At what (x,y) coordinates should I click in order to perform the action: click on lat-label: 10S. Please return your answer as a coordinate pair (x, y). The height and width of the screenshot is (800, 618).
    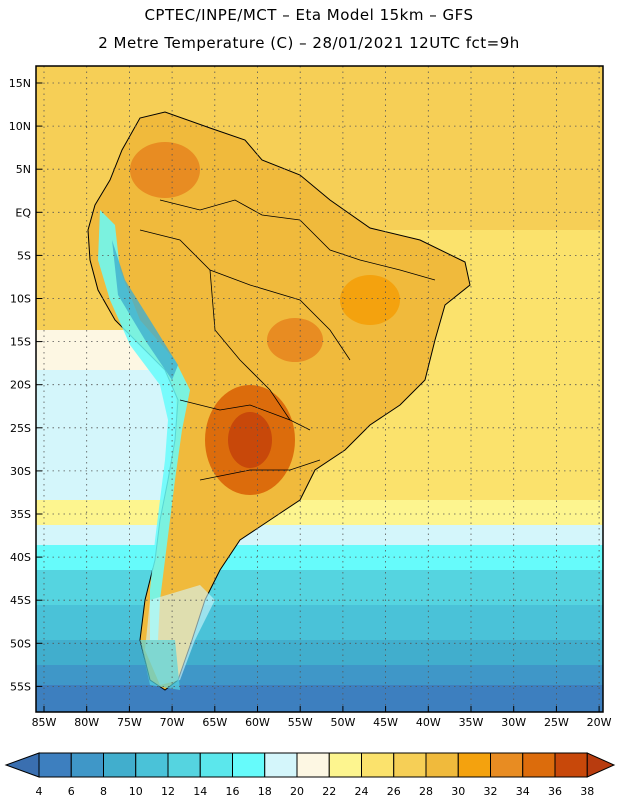
    Looking at the image, I should click on (20, 299).